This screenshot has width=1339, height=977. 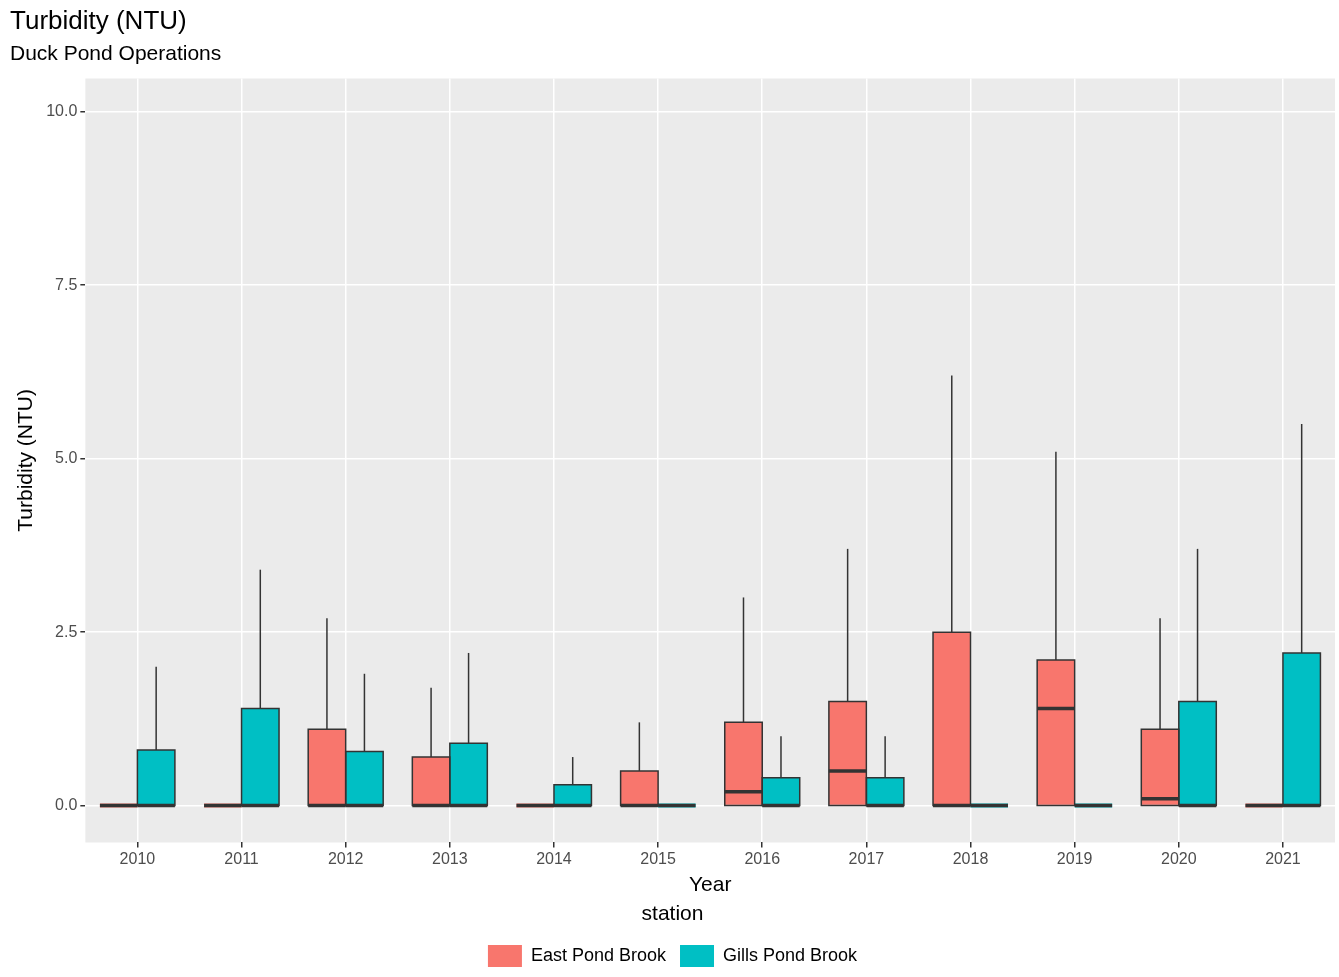 I want to click on x-tick-label: 2015, so click(x=658, y=859).